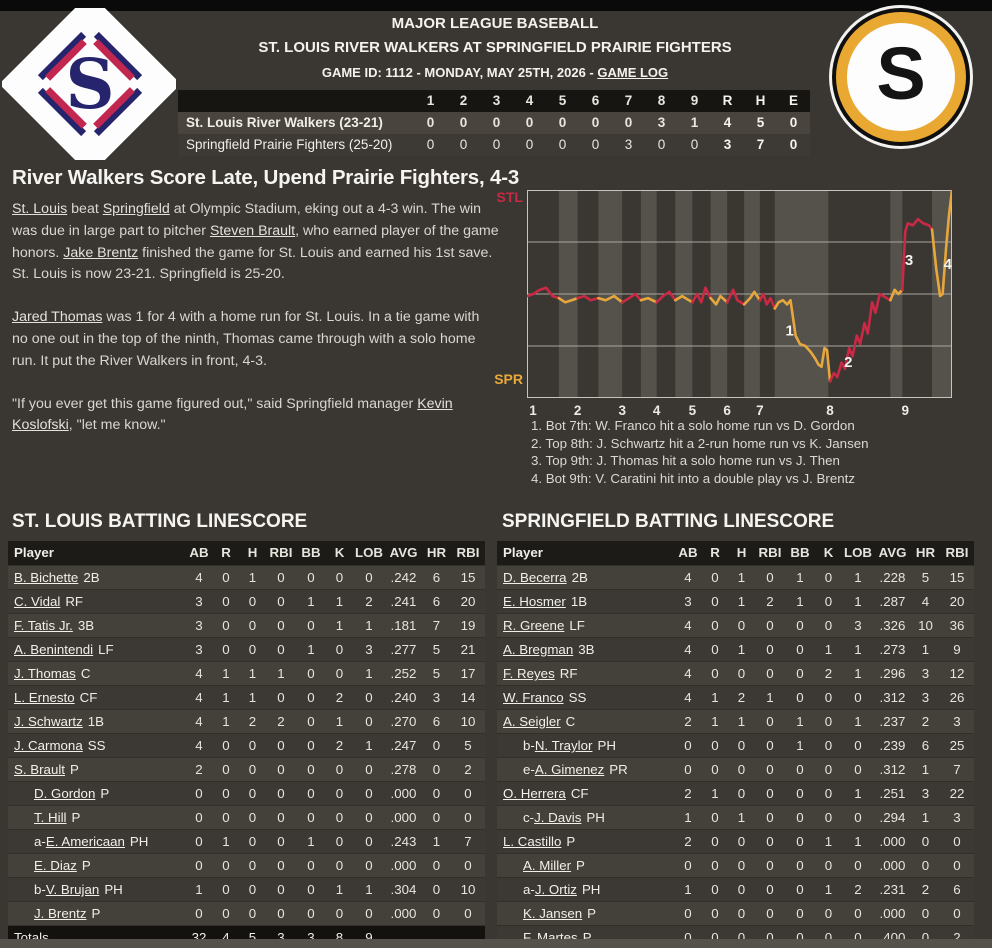  What do you see at coordinates (37, 601) in the screenshot?
I see `player-link: C. Vidal` at bounding box center [37, 601].